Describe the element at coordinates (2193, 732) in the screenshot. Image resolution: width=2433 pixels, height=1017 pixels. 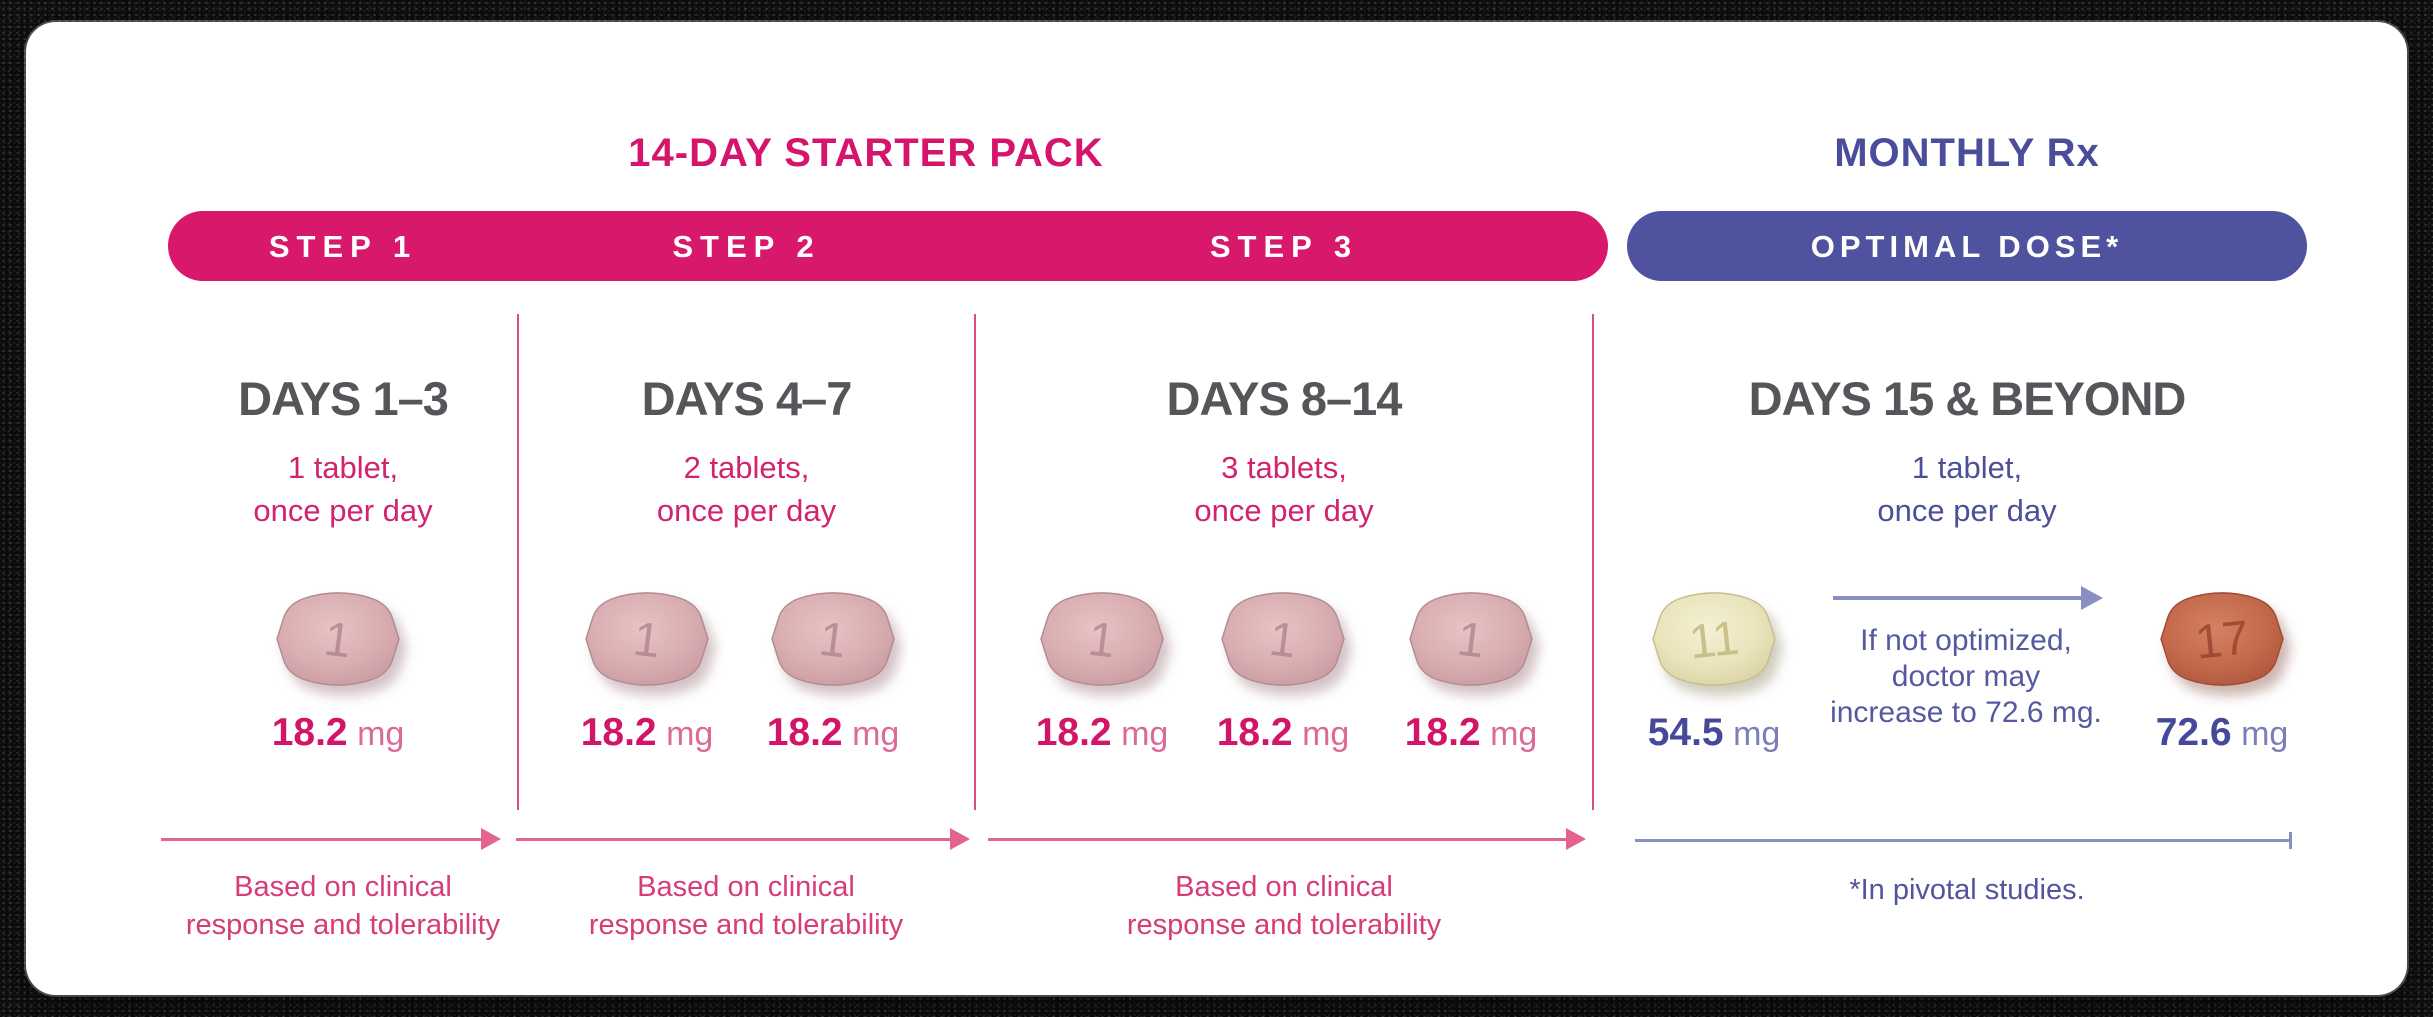
I see `dose-value: 72.6` at that location.